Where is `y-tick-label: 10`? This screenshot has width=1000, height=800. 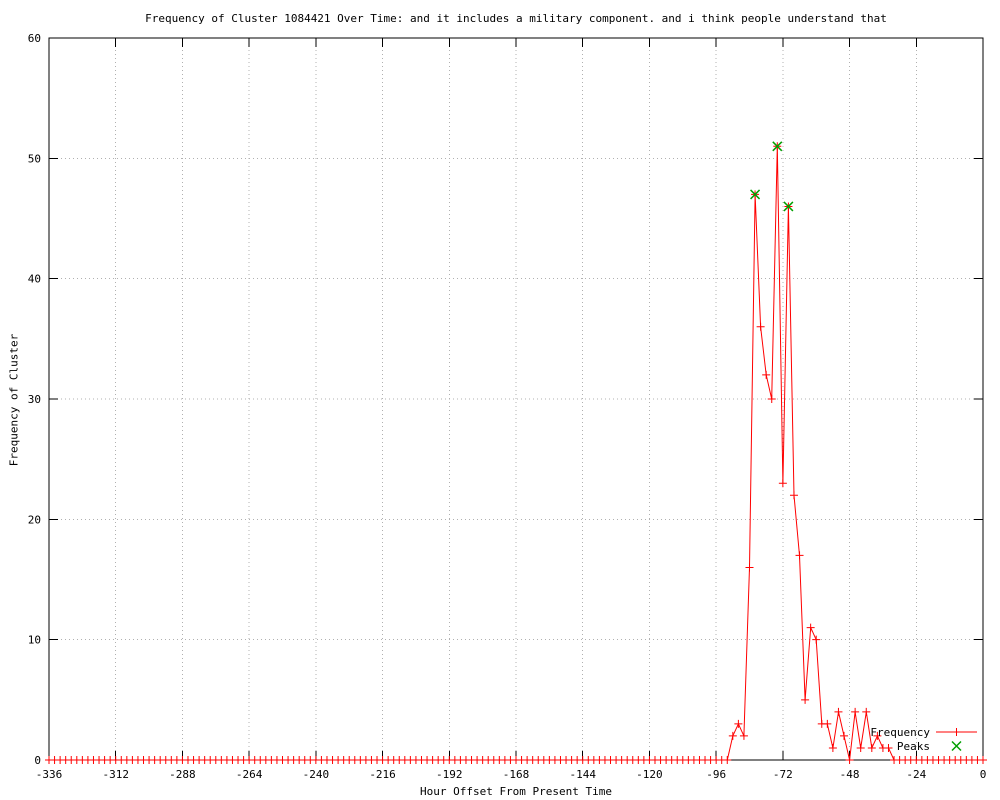
y-tick-label: 10 is located at coordinates (34, 640).